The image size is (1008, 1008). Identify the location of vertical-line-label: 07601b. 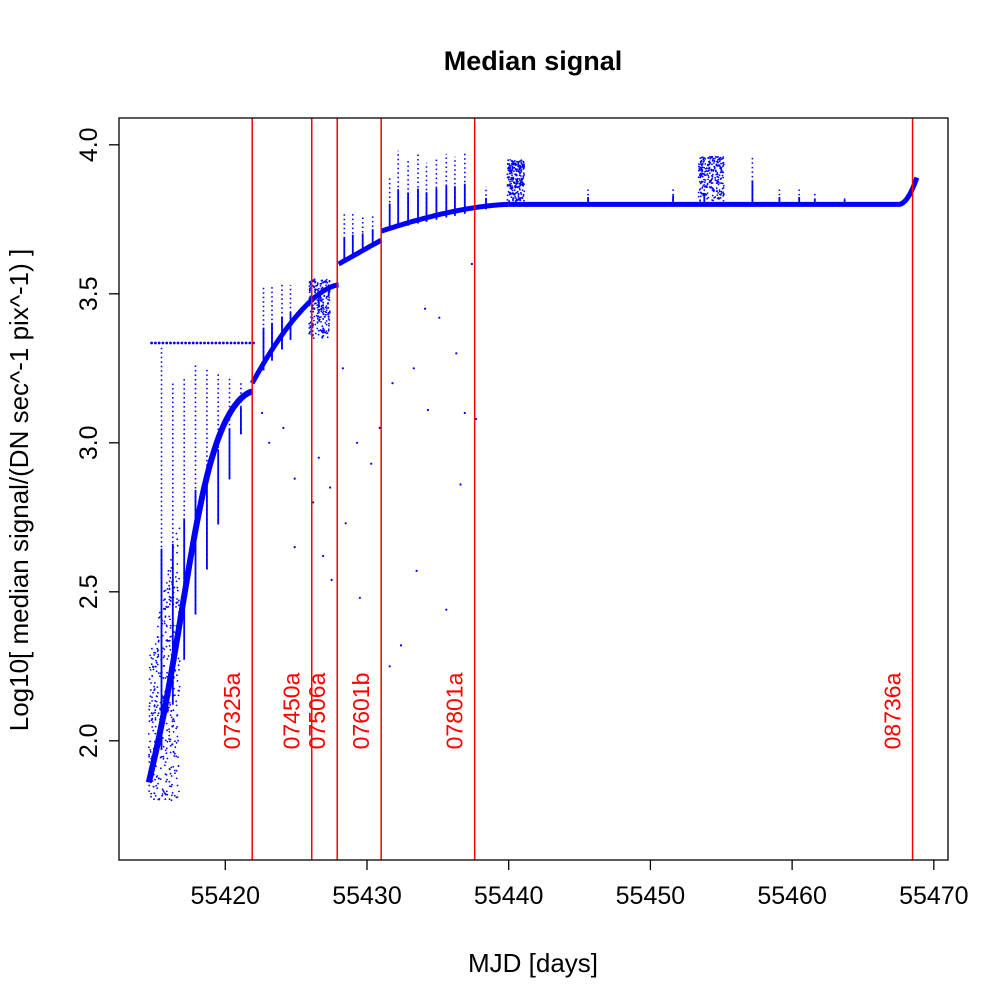
(361, 711).